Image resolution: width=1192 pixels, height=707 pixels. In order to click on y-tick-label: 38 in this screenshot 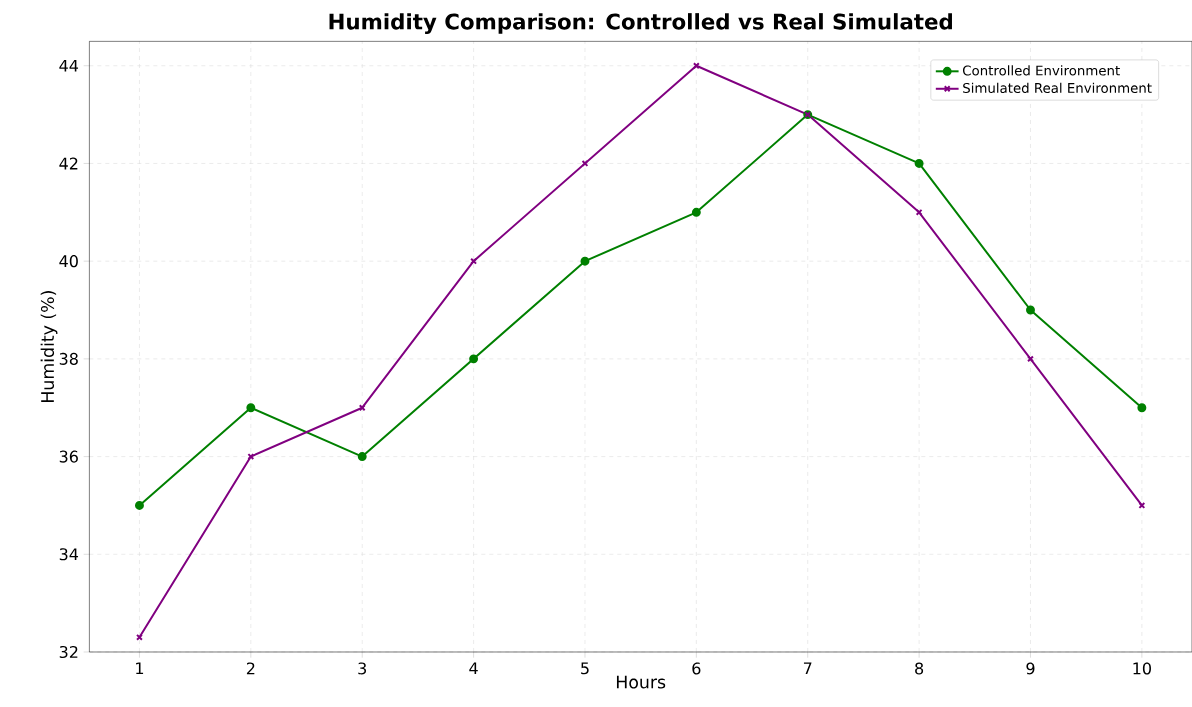, I will do `click(68, 359)`.